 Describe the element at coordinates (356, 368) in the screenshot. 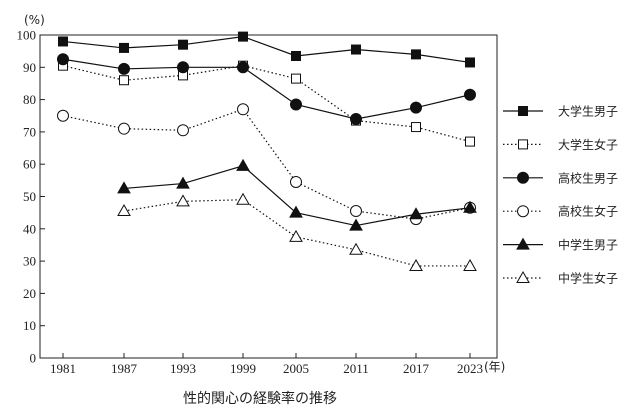

I see `x-tick-label: 2011` at that location.